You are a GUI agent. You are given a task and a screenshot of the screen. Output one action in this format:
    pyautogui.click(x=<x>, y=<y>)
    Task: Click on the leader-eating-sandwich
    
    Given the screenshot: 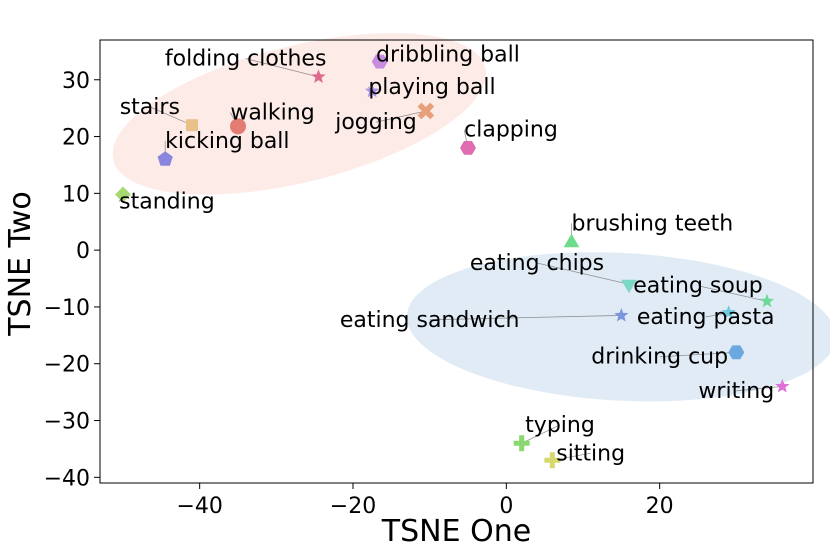 What is the action you would take?
    pyautogui.click(x=525, y=318)
    